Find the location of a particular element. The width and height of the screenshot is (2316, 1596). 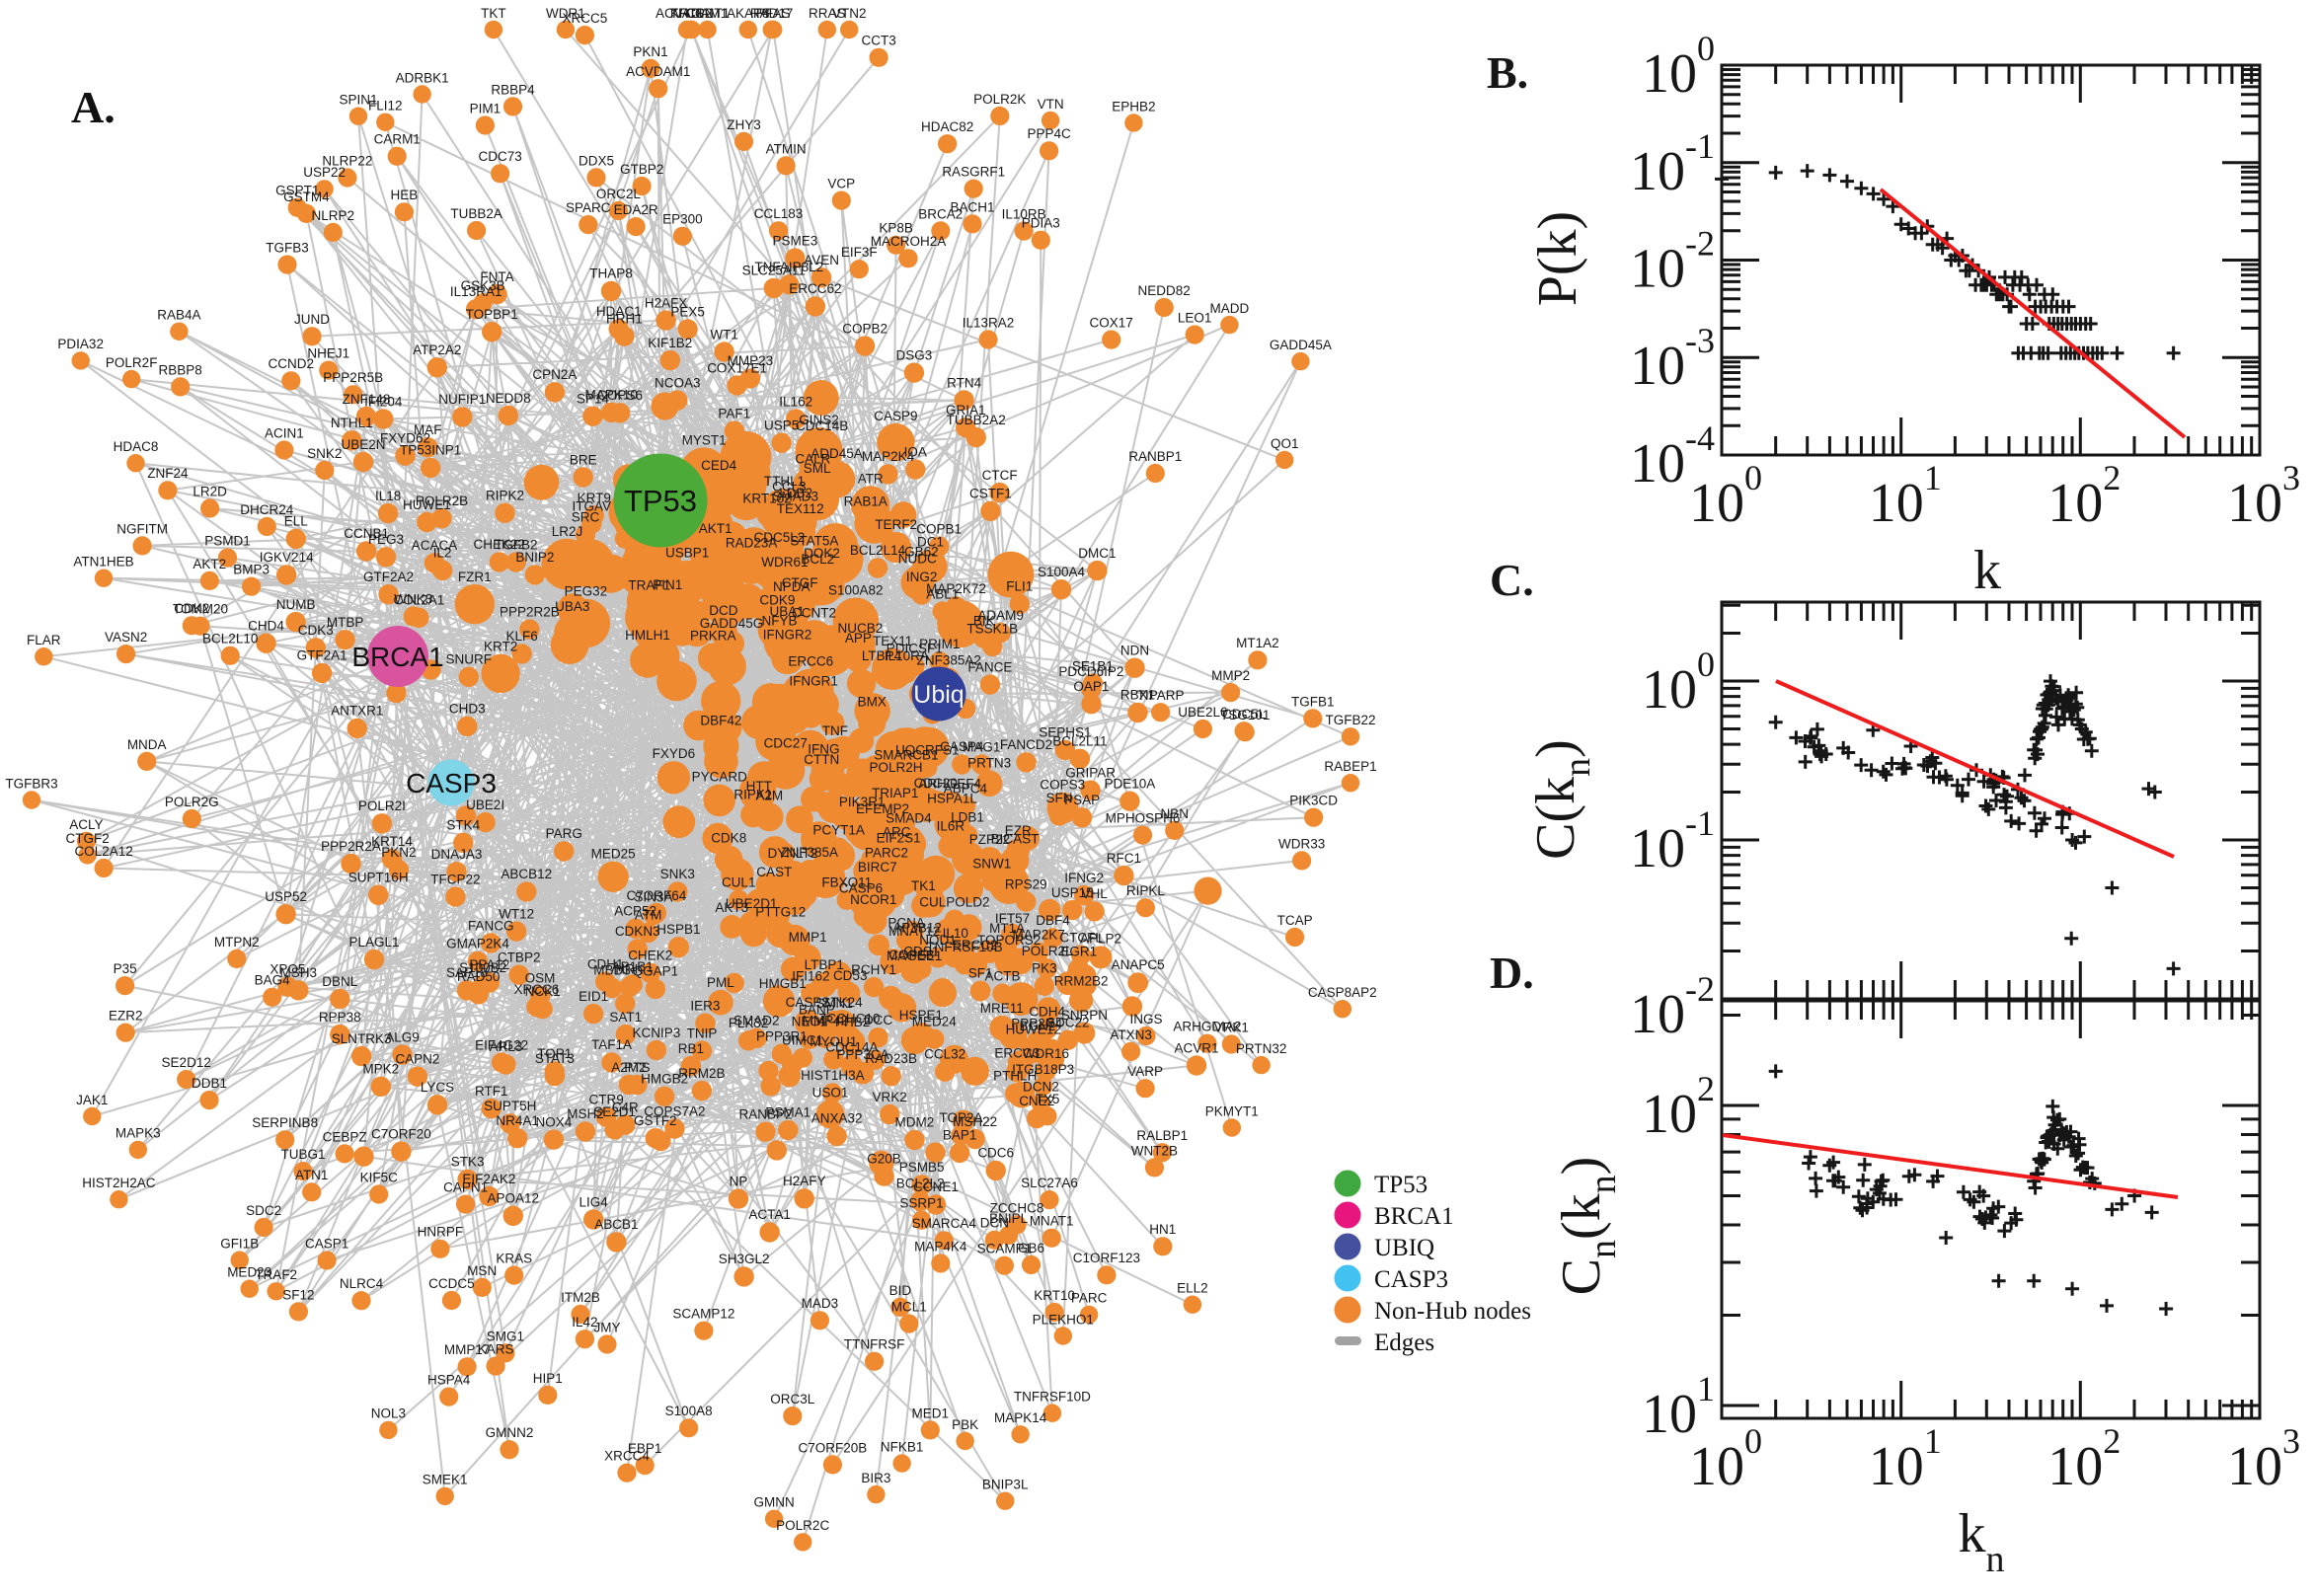

svg-text: STK4 is located at coordinates (463, 825).